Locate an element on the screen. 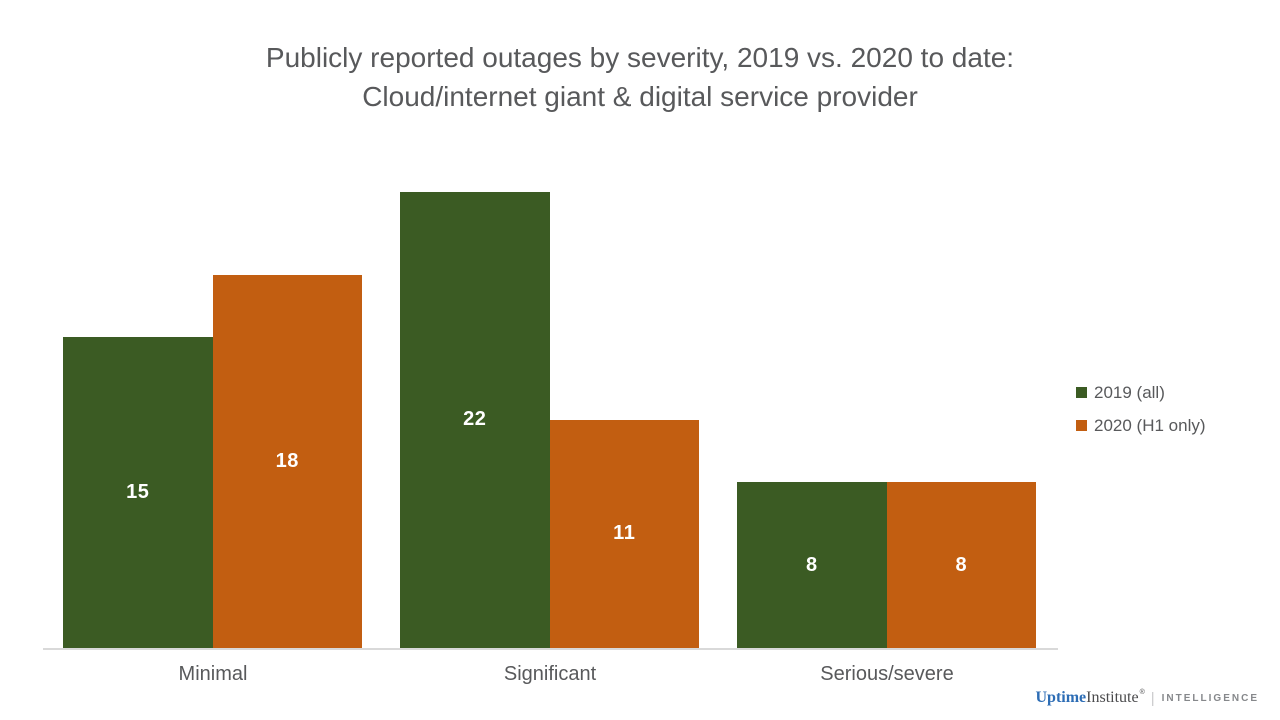 Image resolution: width=1280 pixels, height=720 pixels. bar-2019-all--significant: 22 is located at coordinates (475, 419).